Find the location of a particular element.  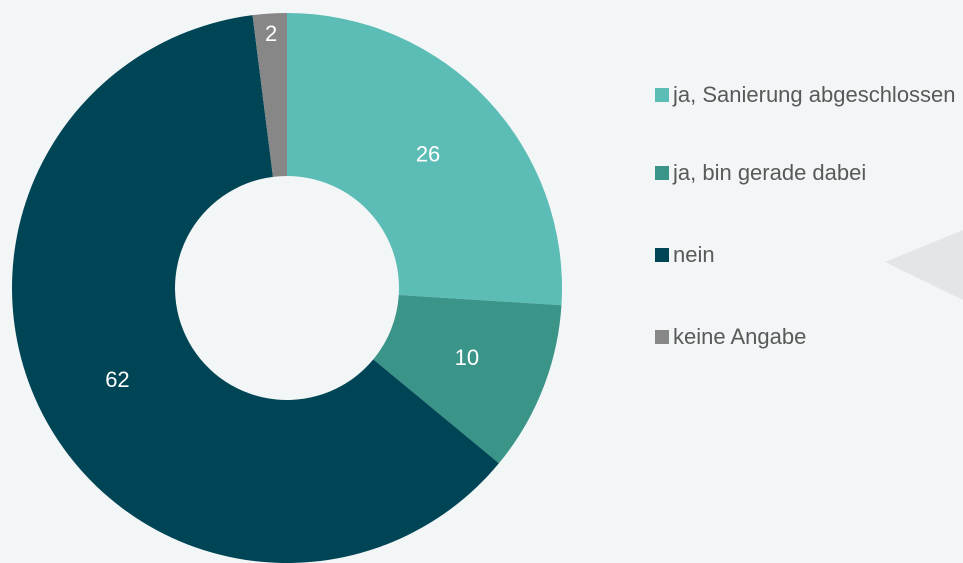

legend-item: keine Angabe is located at coordinates (809, 337).